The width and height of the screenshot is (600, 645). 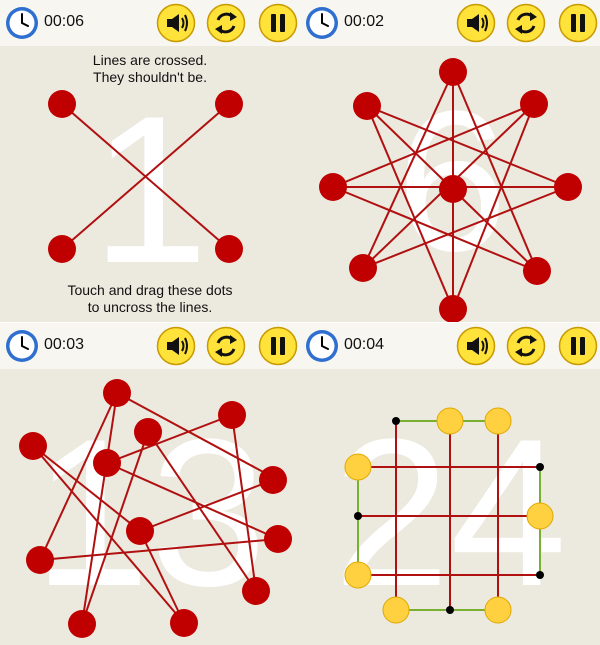 What do you see at coordinates (64, 21) in the screenshot?
I see `timer: 00:06` at bounding box center [64, 21].